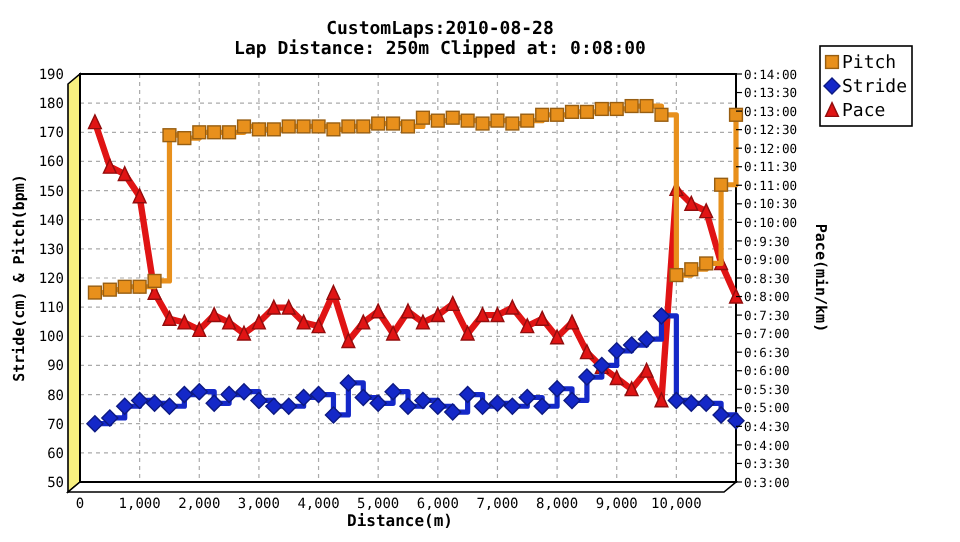 This screenshot has height=542, width=960. Describe the element at coordinates (864, 112) in the screenshot. I see `legend-label: Pace` at that location.